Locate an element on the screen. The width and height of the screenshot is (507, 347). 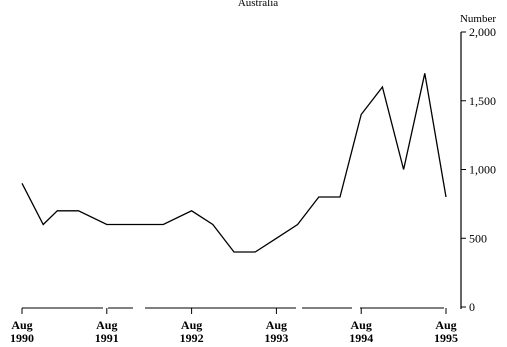
y-tick-label: 1,000 is located at coordinates (482, 170).